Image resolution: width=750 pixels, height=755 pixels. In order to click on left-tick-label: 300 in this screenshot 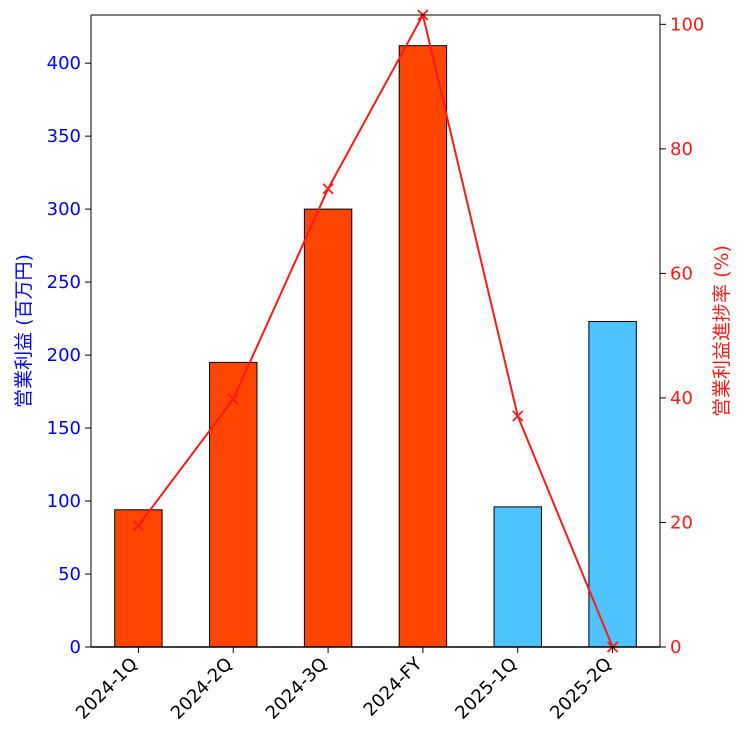, I will do `click(64, 209)`.